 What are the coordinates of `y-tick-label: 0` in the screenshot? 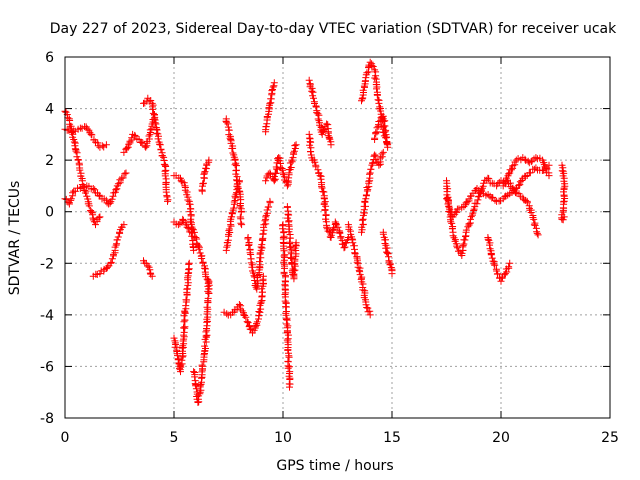 It's located at (49, 213).